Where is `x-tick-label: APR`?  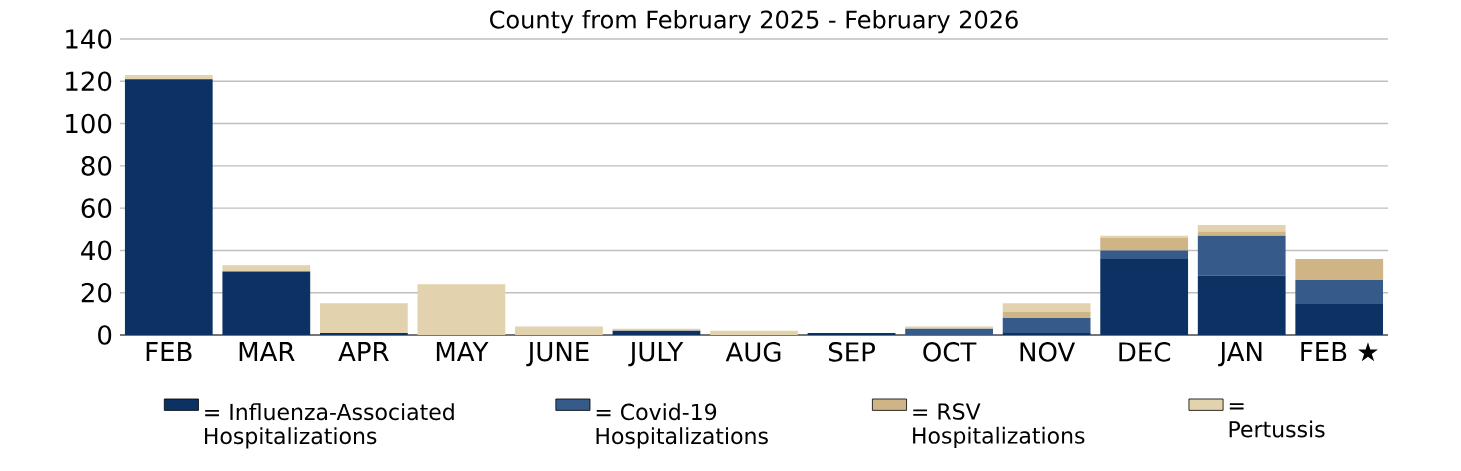 x-tick-label: APR is located at coordinates (363, 352).